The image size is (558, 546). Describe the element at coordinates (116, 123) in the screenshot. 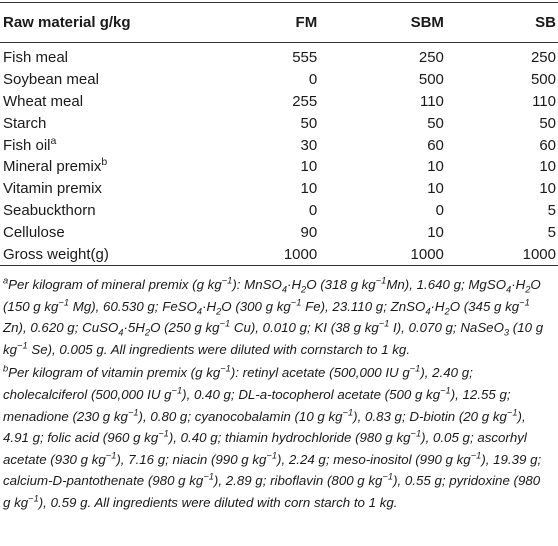

I see `row-label-cell: Starch` at that location.